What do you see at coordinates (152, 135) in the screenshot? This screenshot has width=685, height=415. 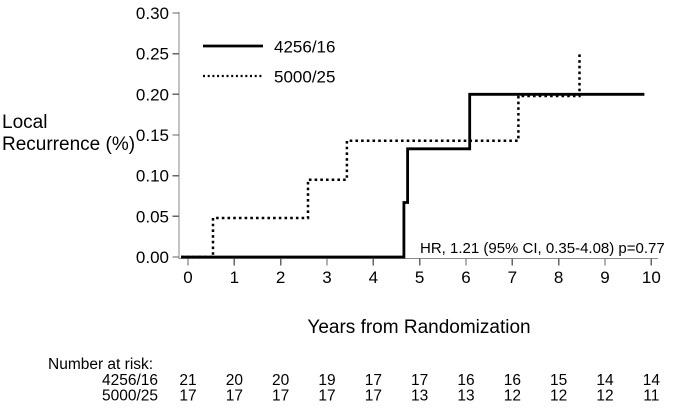 I see `y-tick-label: 0.15` at bounding box center [152, 135].